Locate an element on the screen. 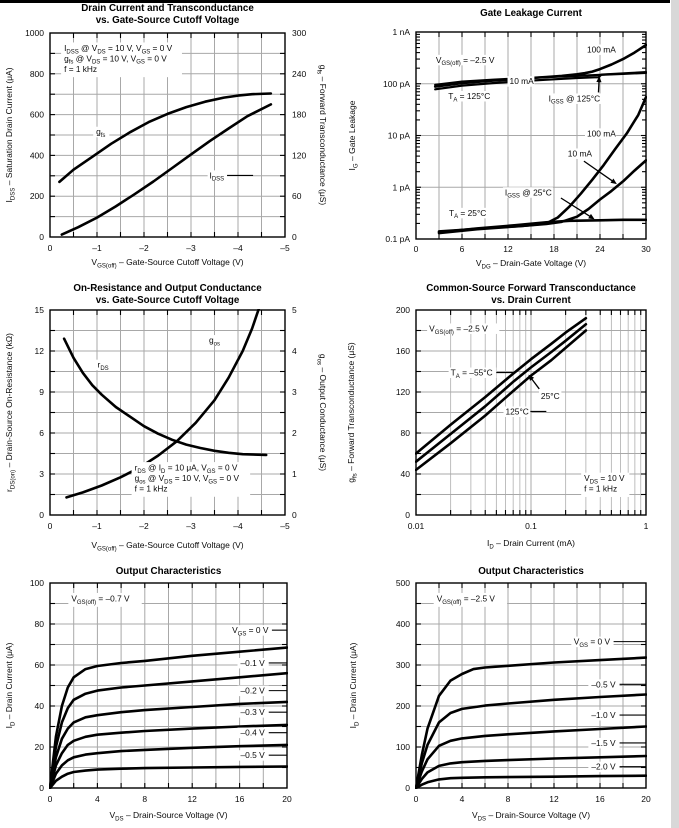 This screenshot has width=679, height=828. svg-text: 8 is located at coordinates (508, 799).